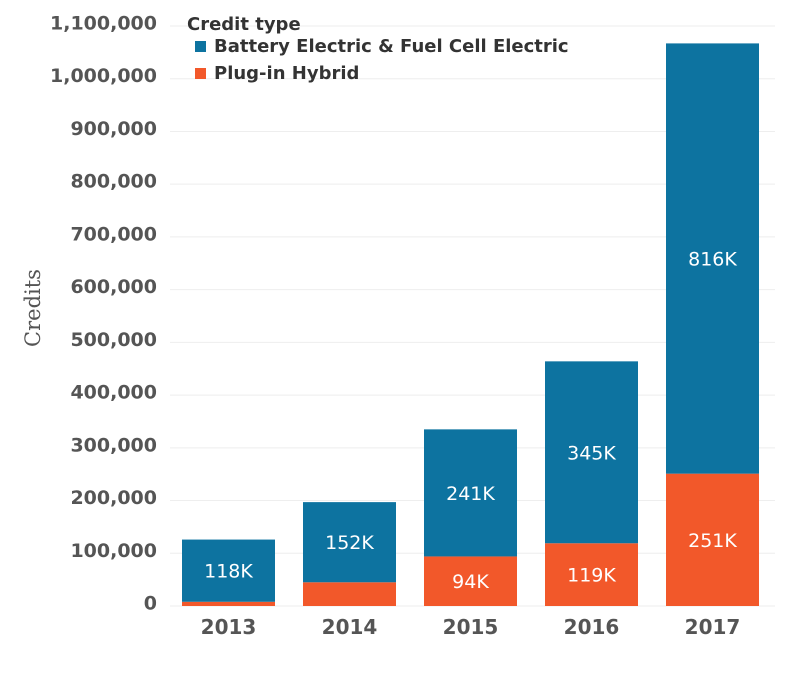 The image size is (790, 674). Describe the element at coordinates (103, 76) in the screenshot. I see `y-tick-label: 1,000,000` at that location.